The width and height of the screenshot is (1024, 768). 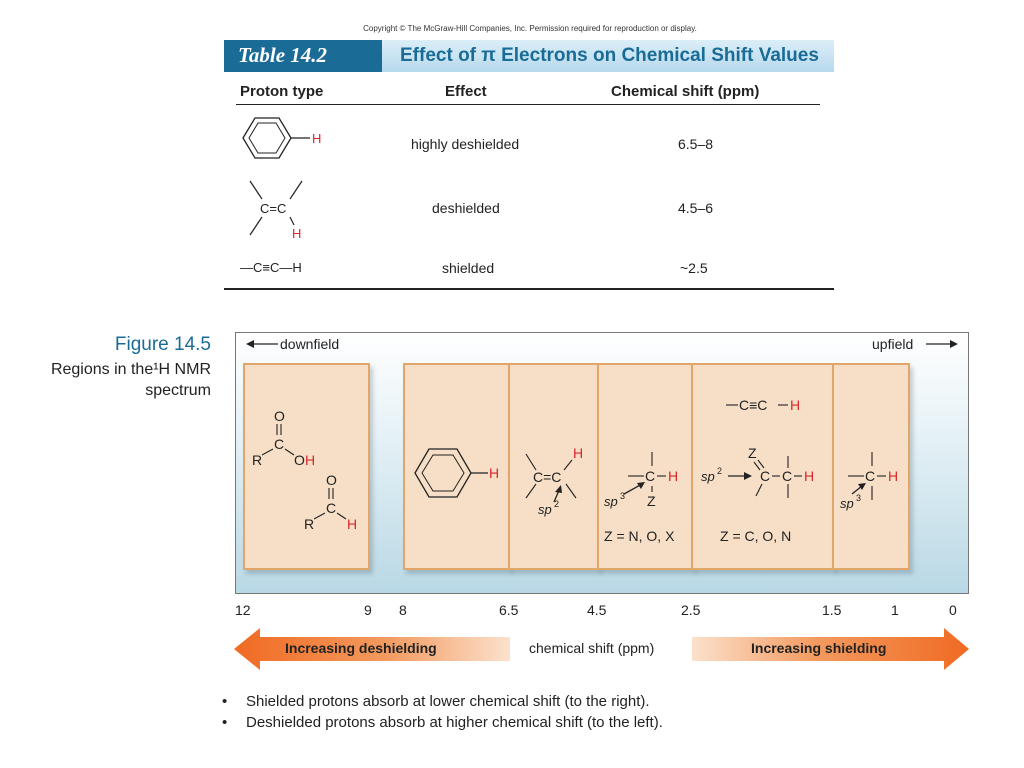 I want to click on row3-shift: ~2.5, so click(x=694, y=268).